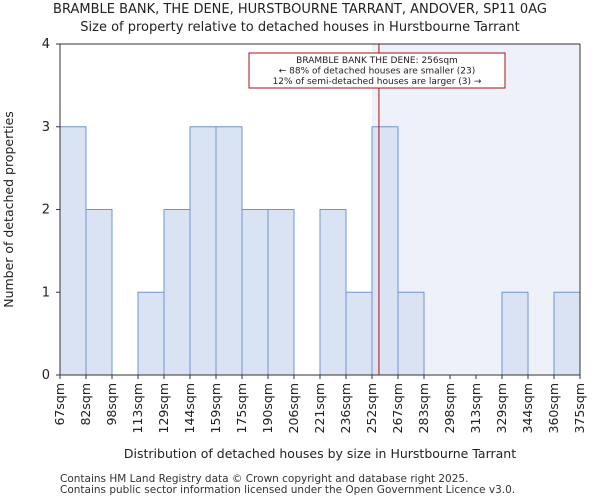 This screenshot has height=500, width=600. I want to click on x-tick-label: 360sqm, so click(553, 408).